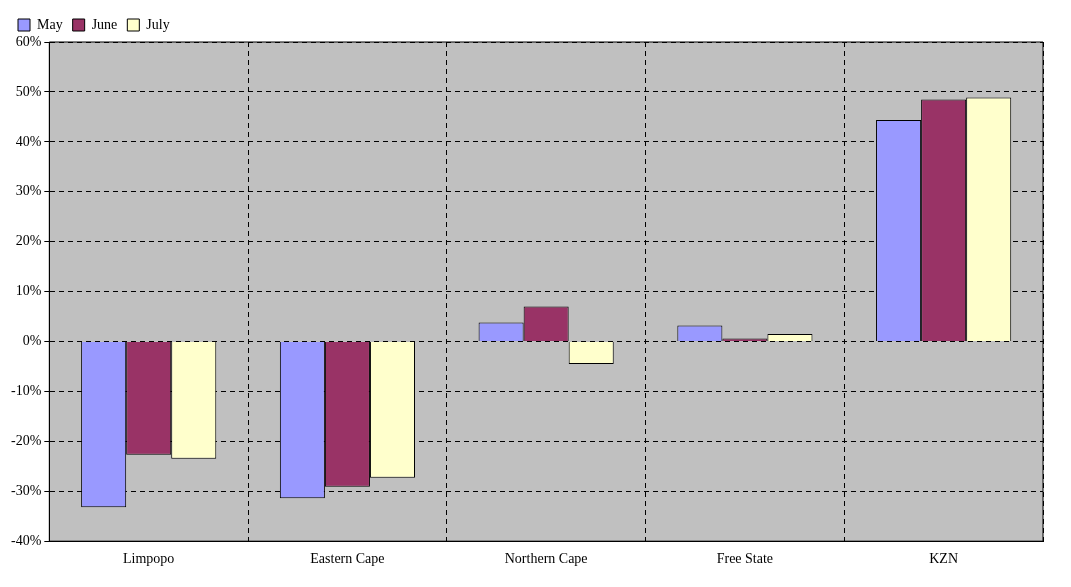  What do you see at coordinates (546, 559) in the screenshot?
I see `x-tick-label: Northern Cape` at bounding box center [546, 559].